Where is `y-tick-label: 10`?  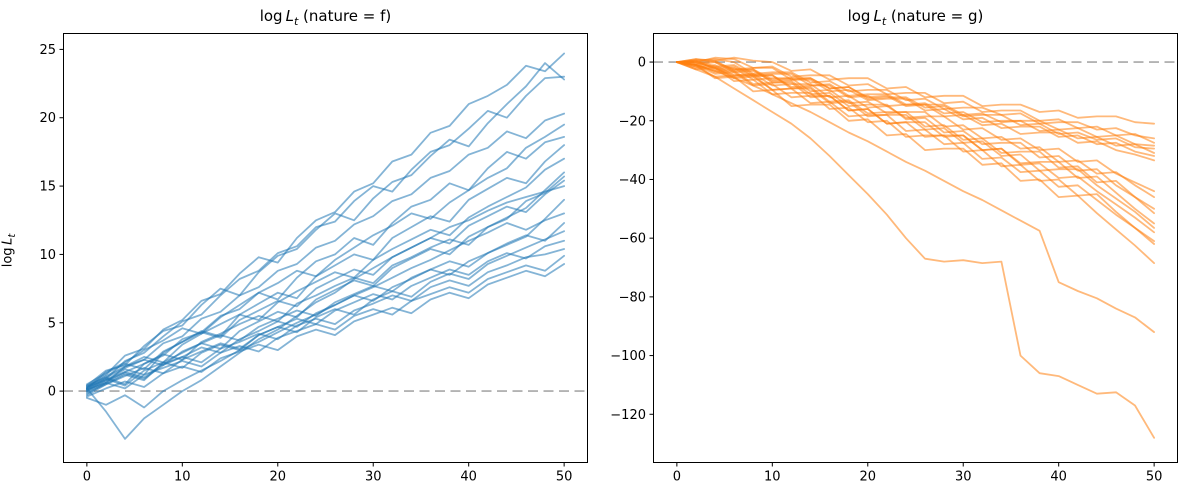 y-tick-label: 10 is located at coordinates (47, 255).